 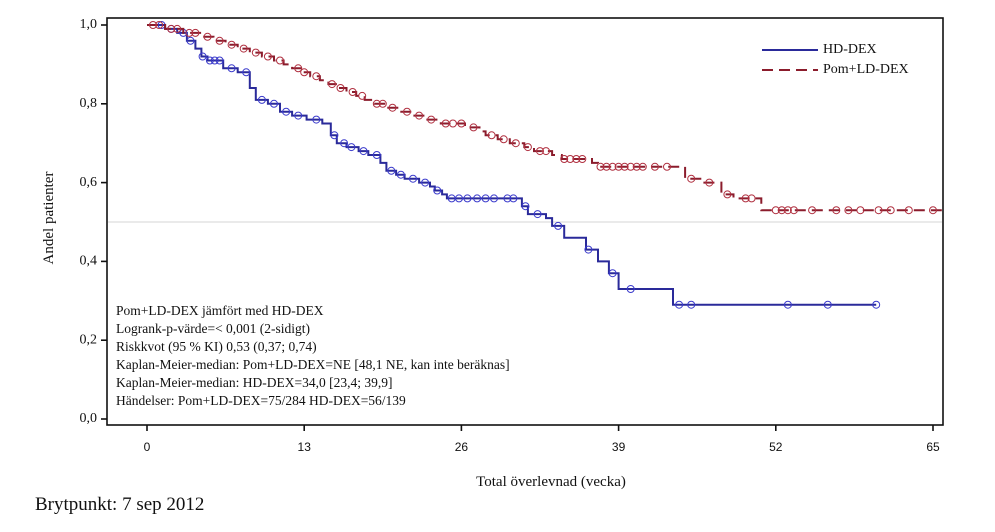 What do you see at coordinates (93, 221) in the screenshot?
I see `y-axis-ticks: 0,0 0,2 0,4 0,6 0,8 1,0` at bounding box center [93, 221].